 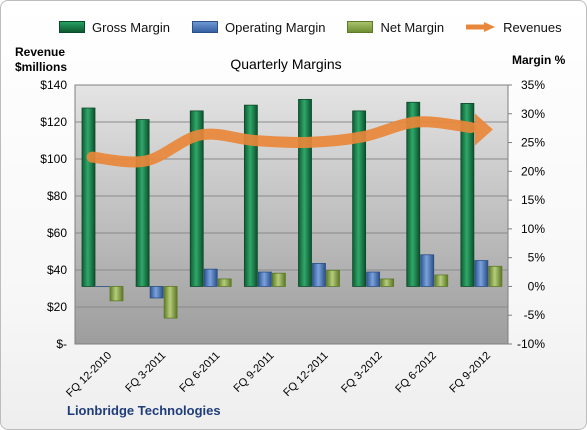 What do you see at coordinates (53, 85) in the screenshot?
I see `y-tick-label: $140` at bounding box center [53, 85].